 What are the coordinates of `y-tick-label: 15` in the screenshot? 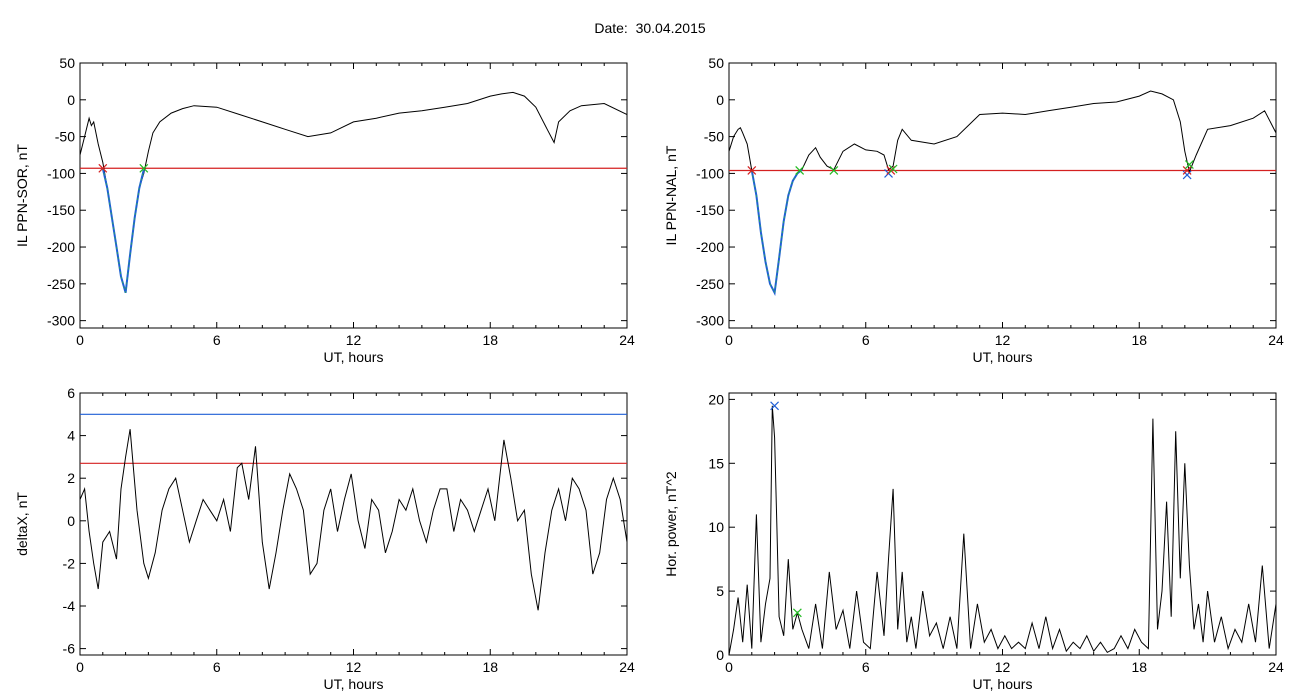 It's located at (716, 463).